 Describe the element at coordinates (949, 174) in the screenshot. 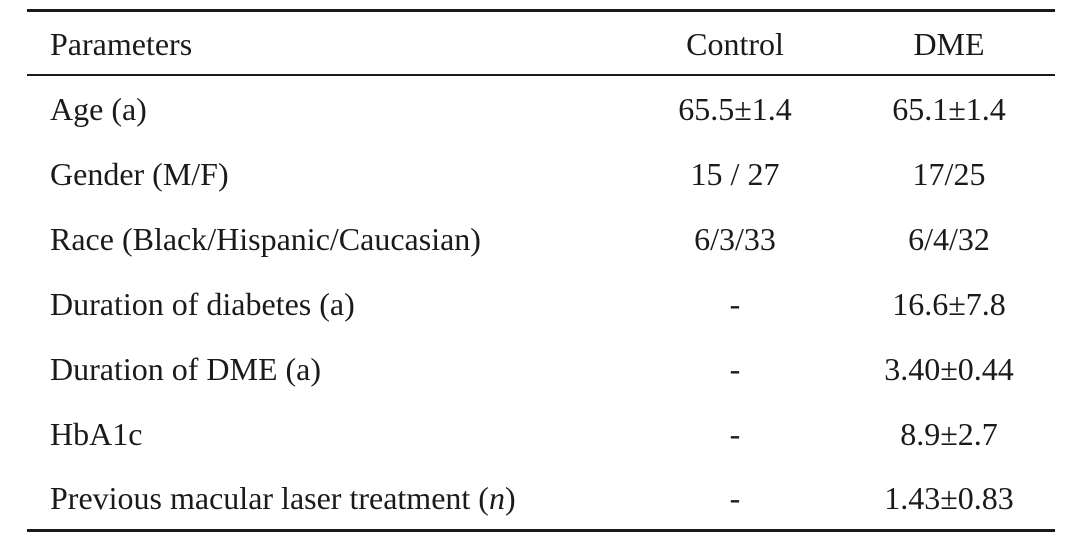

I see `row-dme-value: 17/25` at that location.